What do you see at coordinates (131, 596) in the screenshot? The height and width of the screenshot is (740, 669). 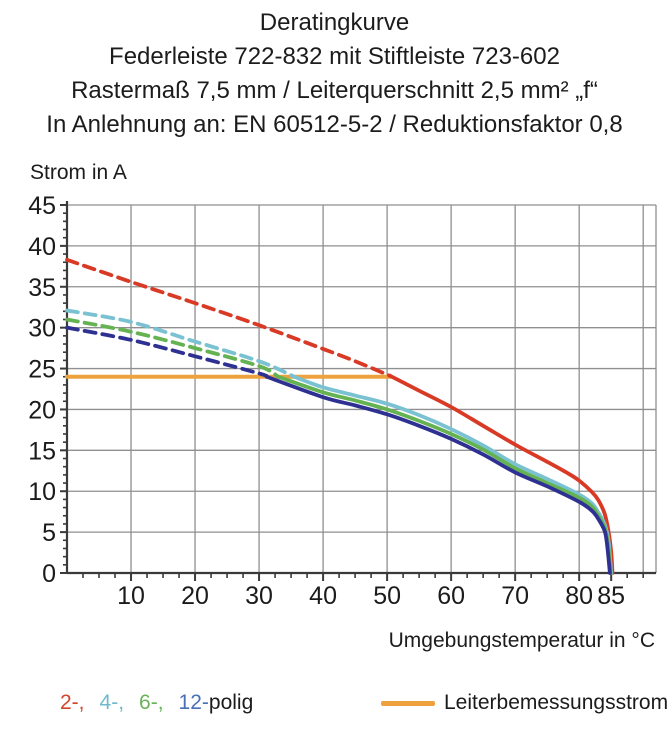 I see `x-tick-label: 10` at bounding box center [131, 596].